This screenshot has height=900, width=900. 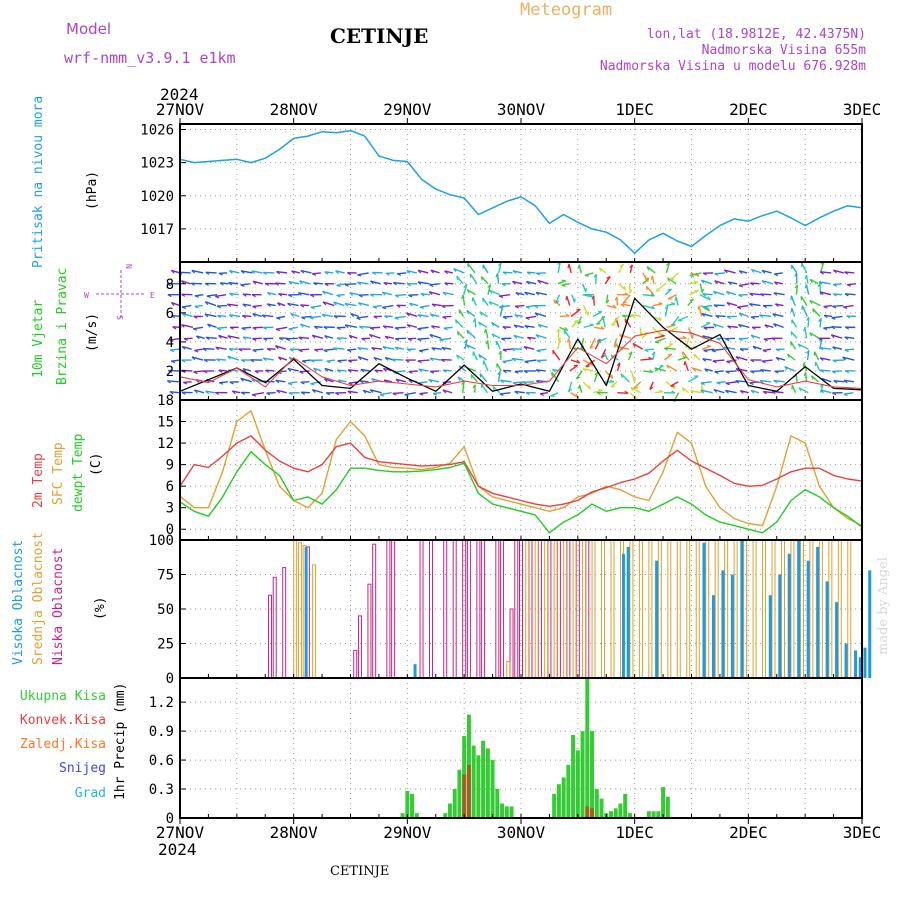 I want to click on precip-bar-convective, so click(x=587, y=812).